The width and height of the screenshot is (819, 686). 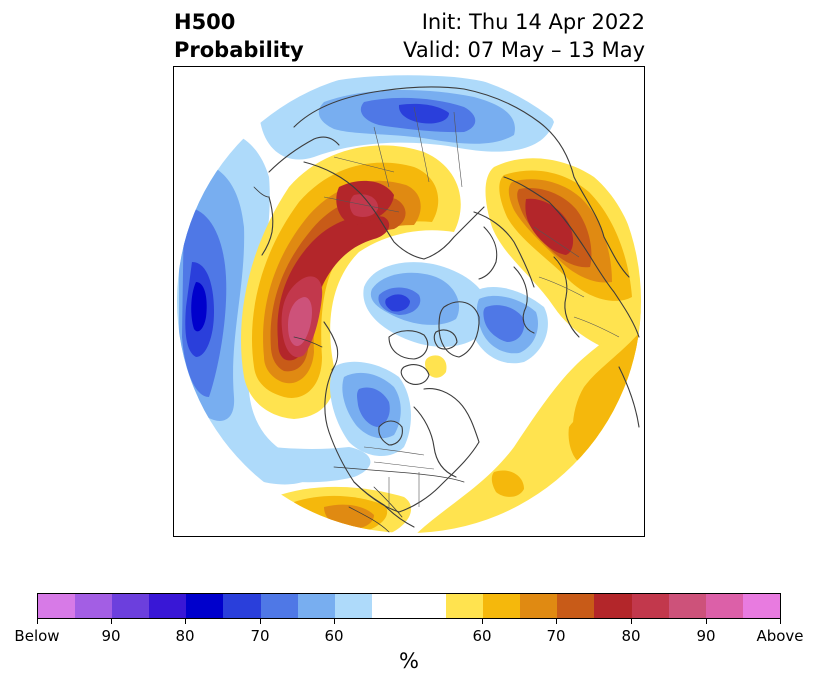 I want to click on siberia-below-anomaly, so click(x=406, y=117).